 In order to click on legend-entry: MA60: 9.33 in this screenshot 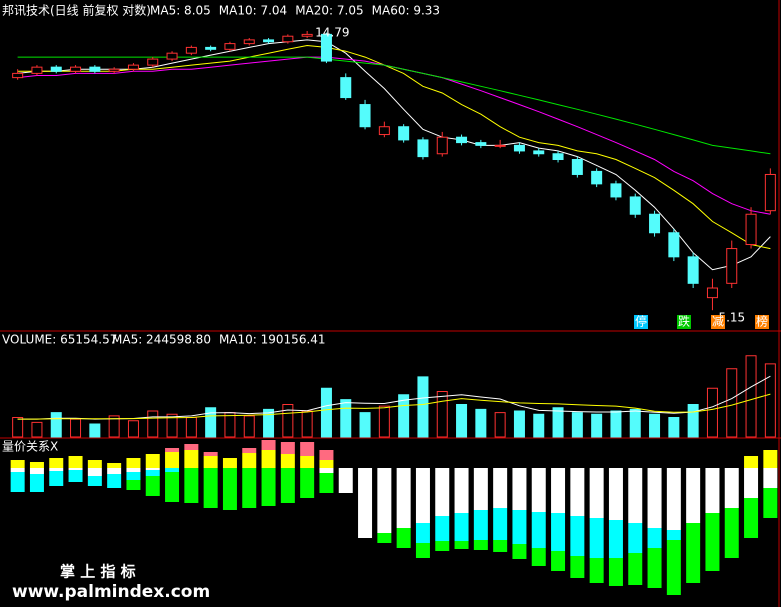, I will do `click(406, 11)`.